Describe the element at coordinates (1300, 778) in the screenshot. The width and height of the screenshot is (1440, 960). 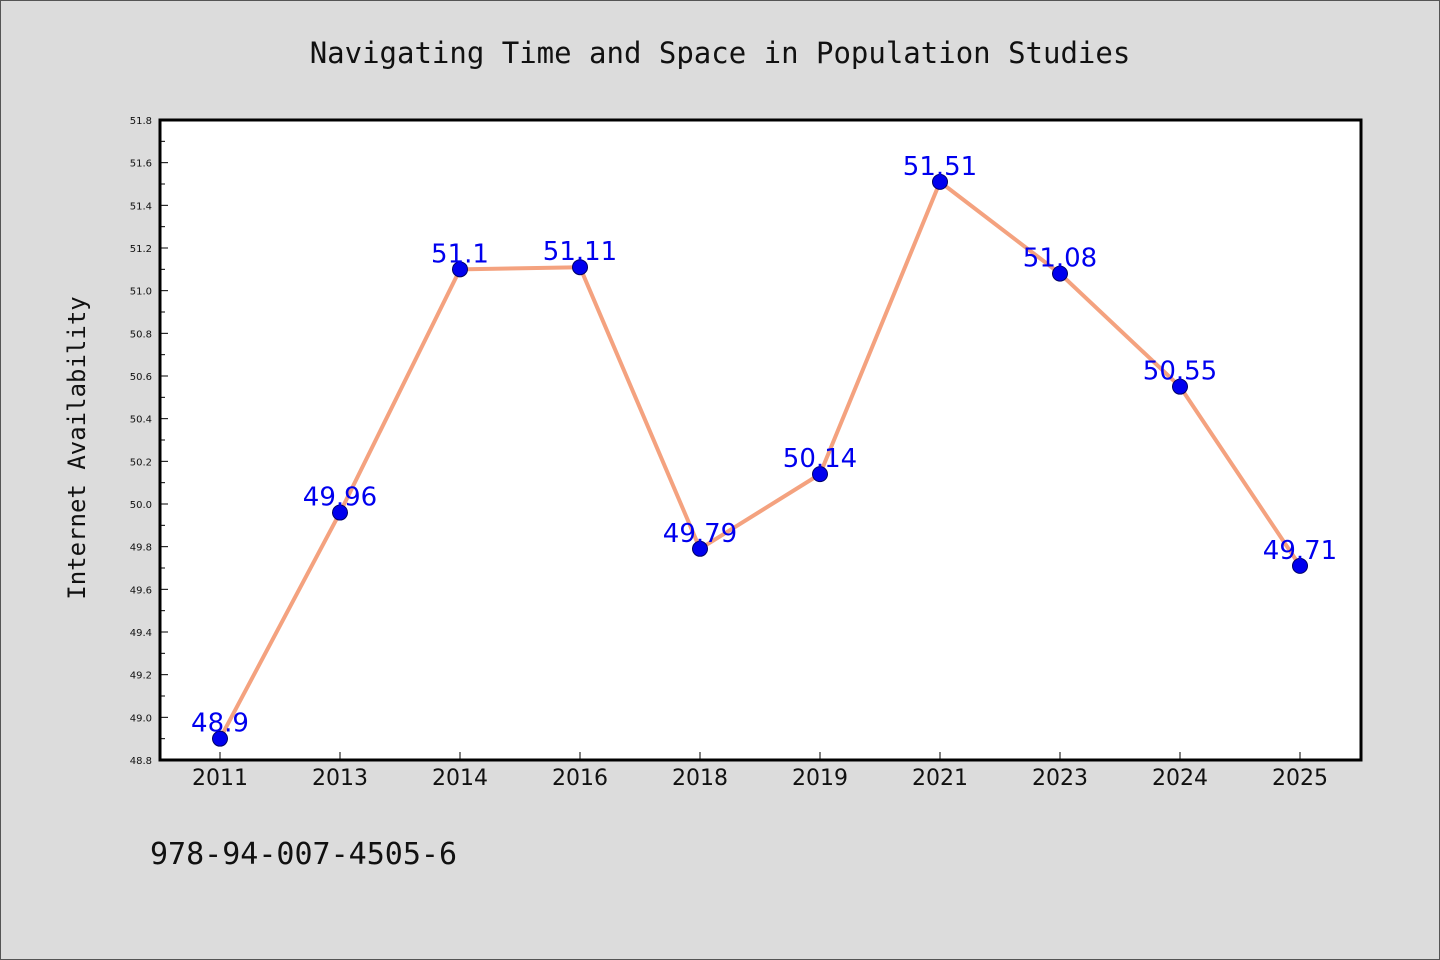
I see `x-tick-label: 2025` at that location.